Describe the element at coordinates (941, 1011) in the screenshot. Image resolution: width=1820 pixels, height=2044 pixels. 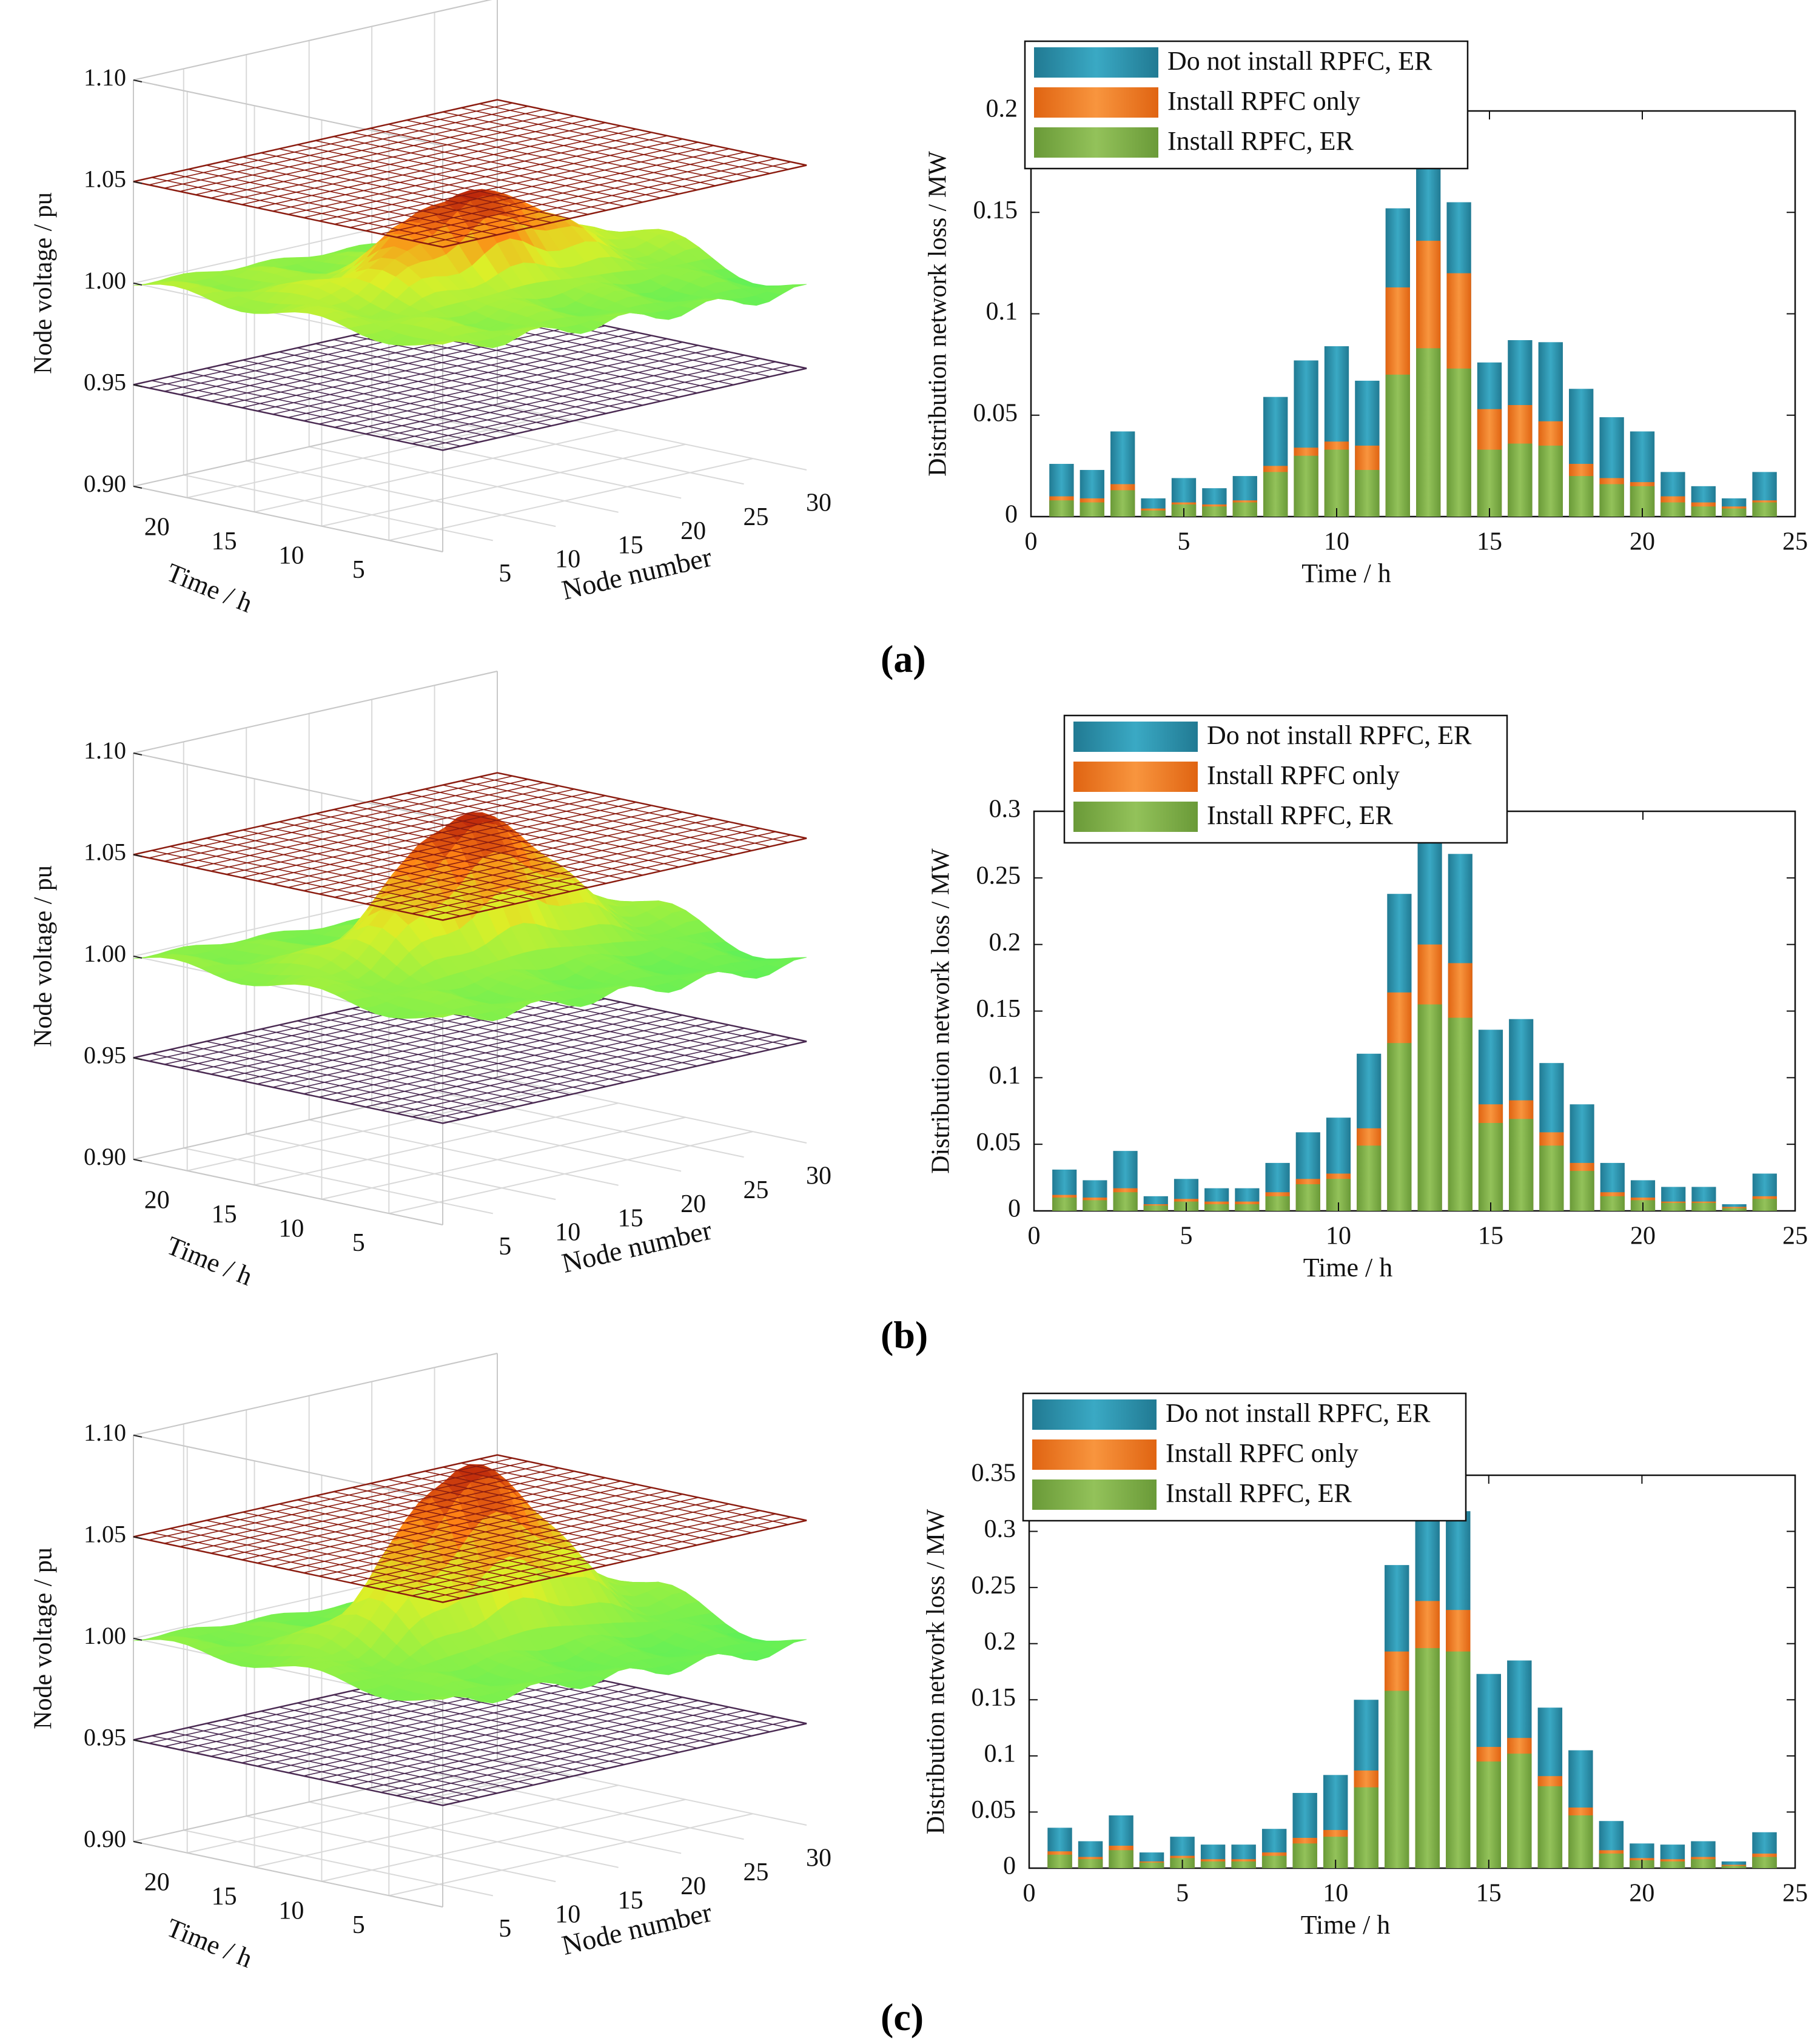
I see `bar-chart-1-yaxis-label: Distribution network loss / MW` at that location.